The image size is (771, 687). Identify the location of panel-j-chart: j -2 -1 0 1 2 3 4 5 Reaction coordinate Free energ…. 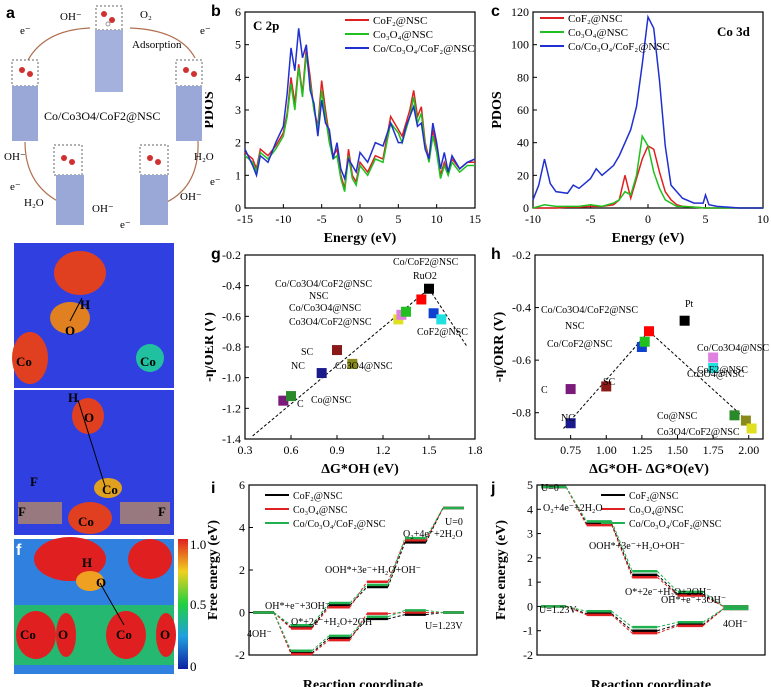
(628, 582).